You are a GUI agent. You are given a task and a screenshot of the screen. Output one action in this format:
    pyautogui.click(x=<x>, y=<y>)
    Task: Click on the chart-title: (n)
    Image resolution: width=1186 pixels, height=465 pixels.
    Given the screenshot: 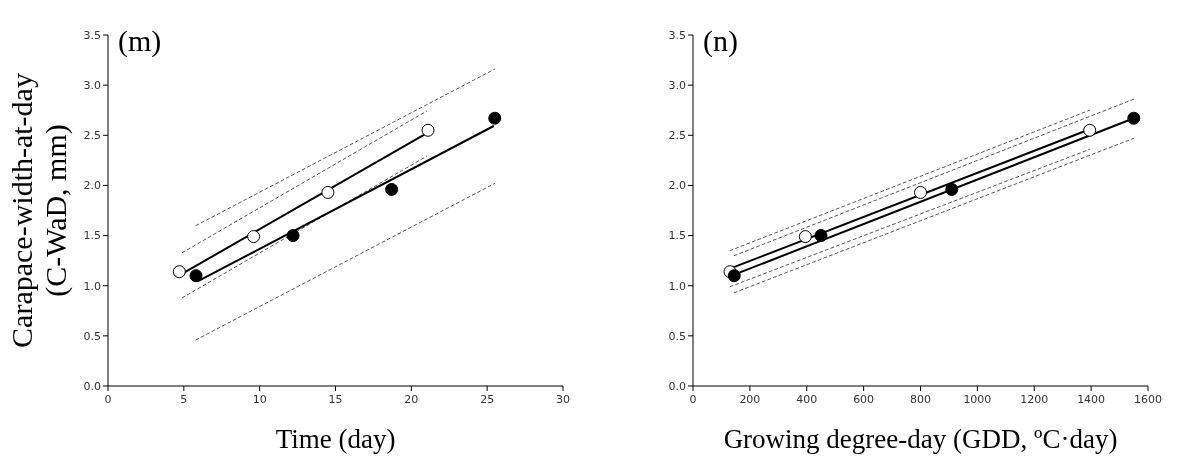 What is the action you would take?
    pyautogui.click(x=720, y=41)
    